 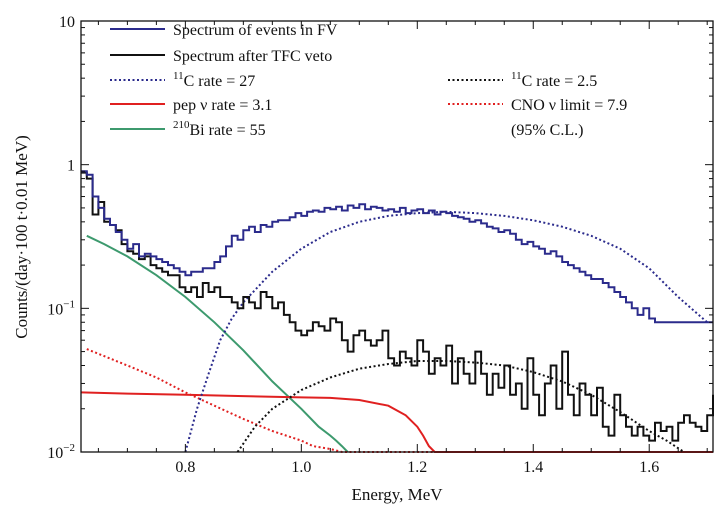 I want to click on legend-label: pep ν rate = 3.1, so click(x=222, y=105).